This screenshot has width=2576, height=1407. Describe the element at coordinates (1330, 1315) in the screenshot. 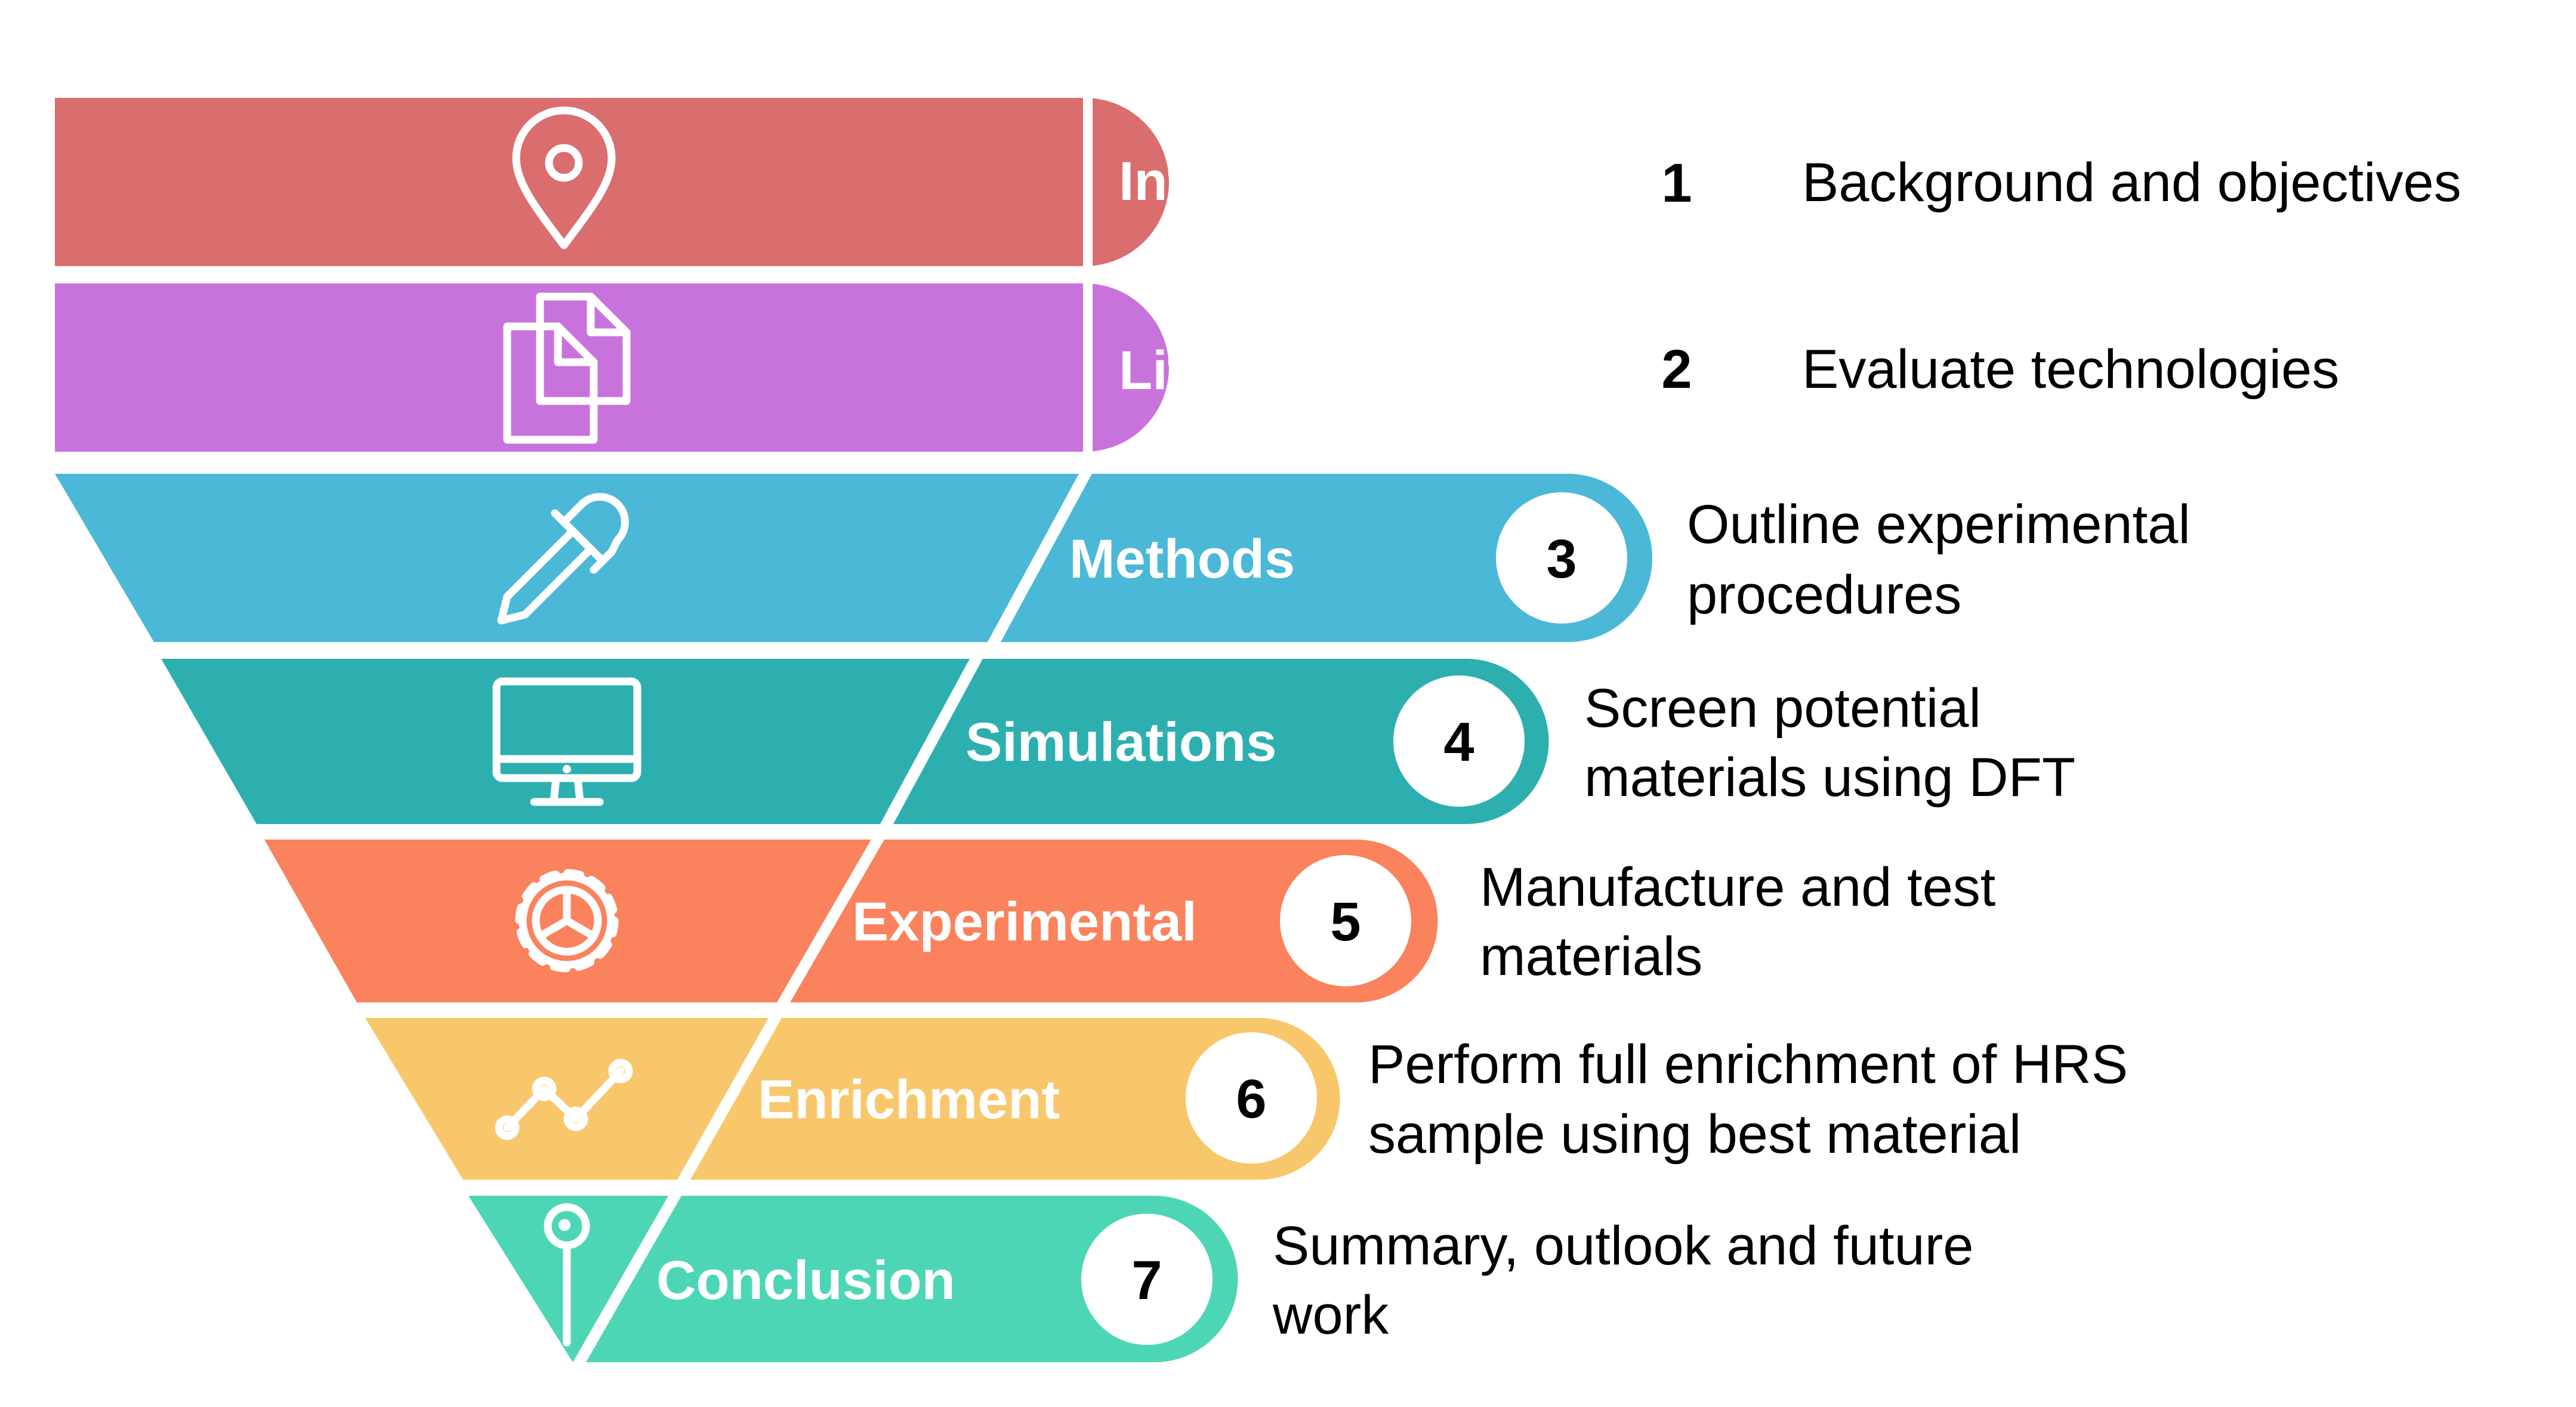

I see `step-7-description-line-2: work` at that location.